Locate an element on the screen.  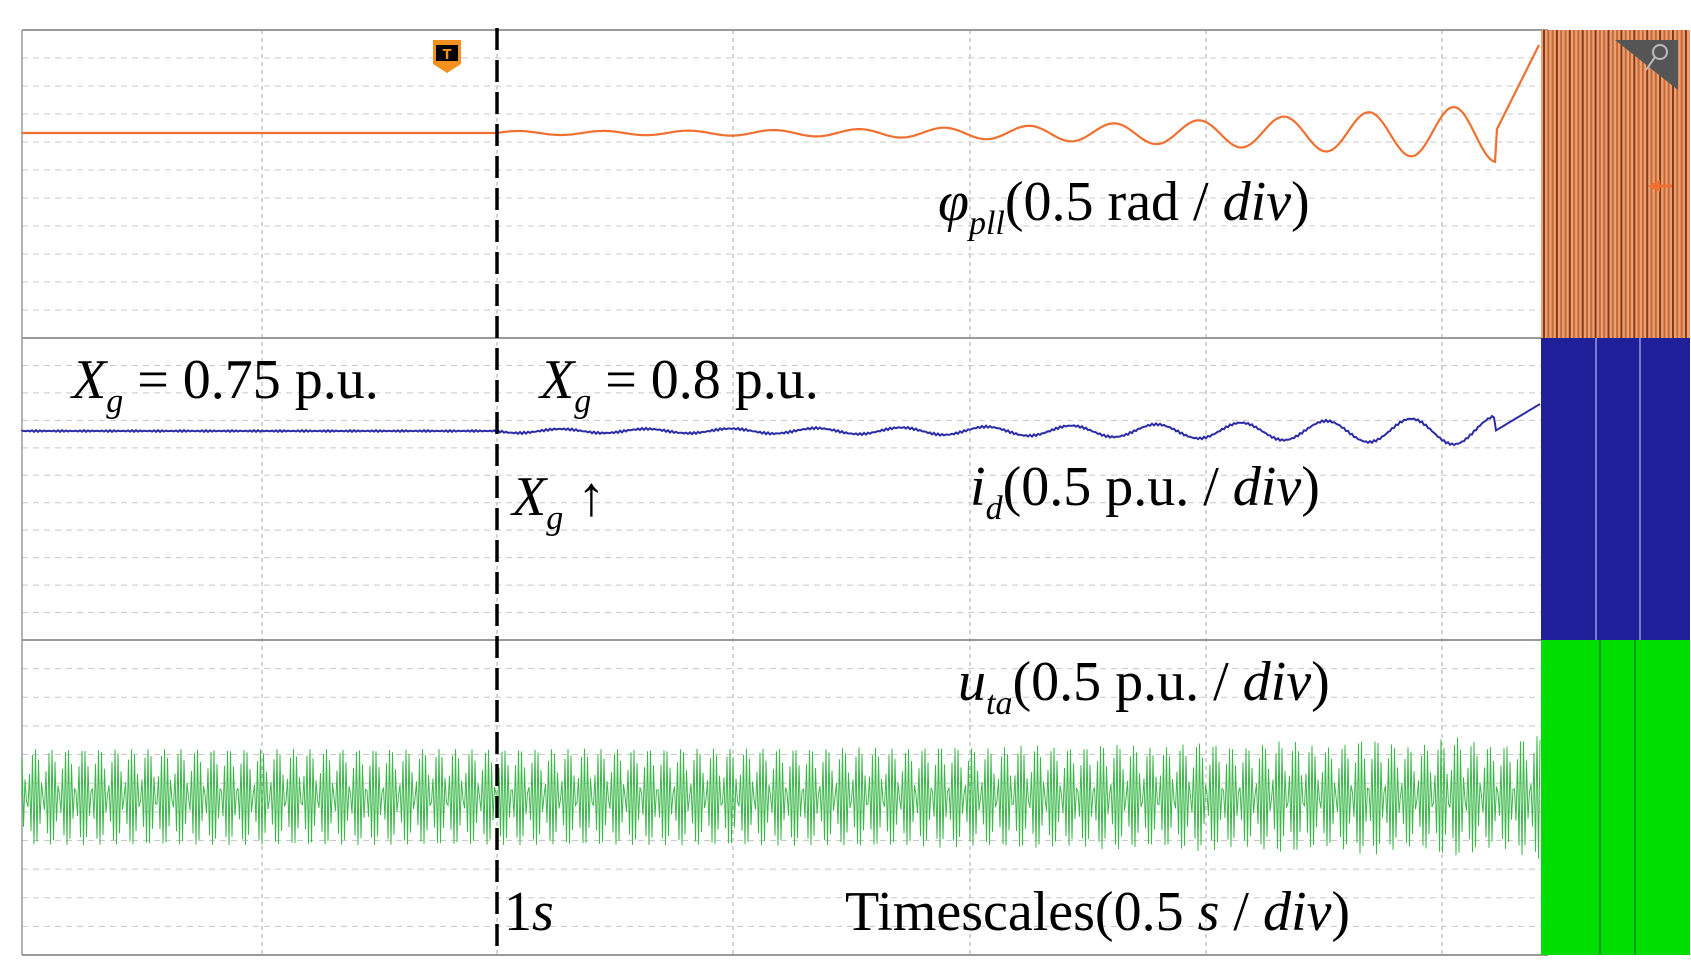
trace-id is located at coordinates (781, 425).